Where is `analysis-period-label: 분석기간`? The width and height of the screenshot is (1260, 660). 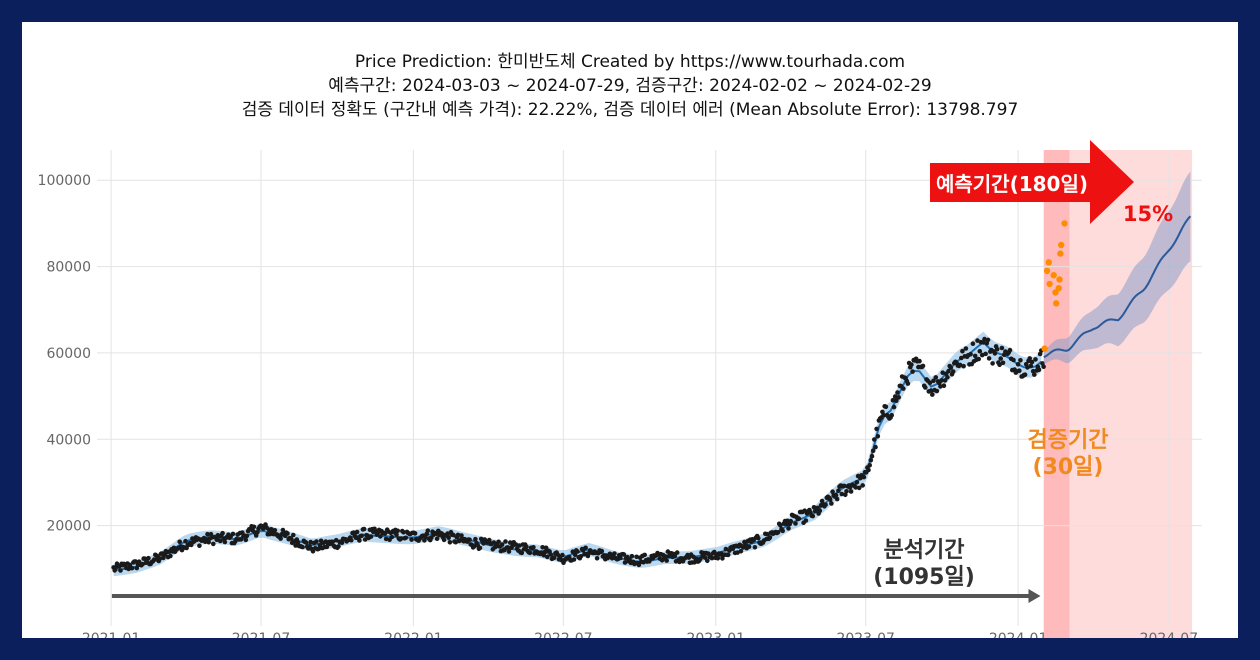 analysis-period-label: 분석기간 is located at coordinates (924, 550).